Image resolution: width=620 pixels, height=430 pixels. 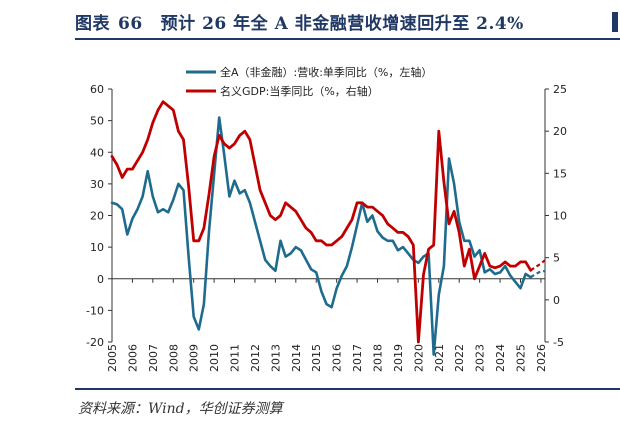 I want to click on x-tick-label: 2007, so click(x=153, y=358).